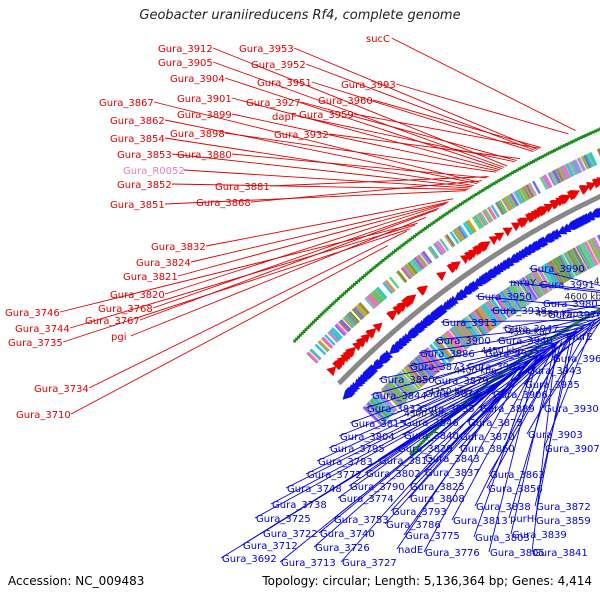 The width and height of the screenshot is (600, 600). What do you see at coordinates (571, 409) in the screenshot?
I see `reverse-gene-label: Gura_3930` at bounding box center [571, 409].